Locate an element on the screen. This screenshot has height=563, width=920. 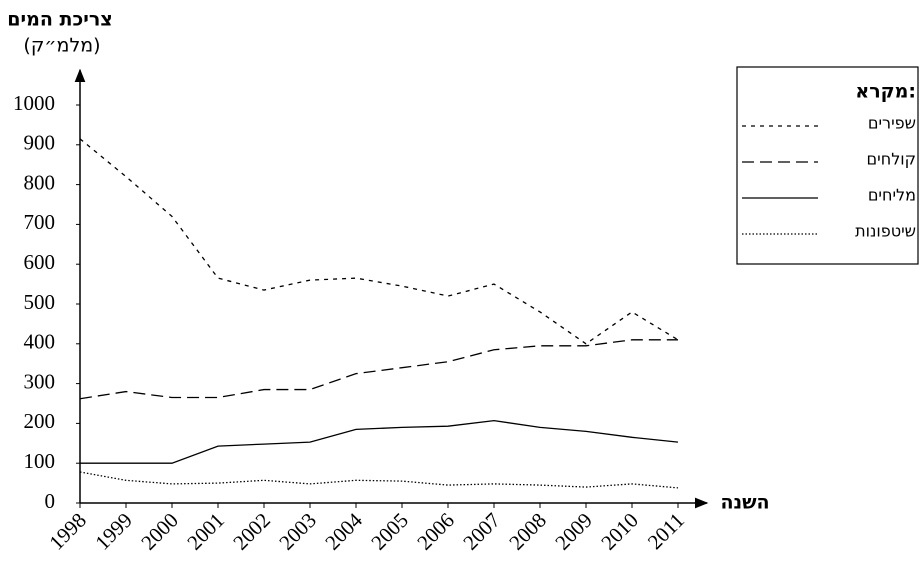
x-tick-label: 2004 is located at coordinates (343, 531).